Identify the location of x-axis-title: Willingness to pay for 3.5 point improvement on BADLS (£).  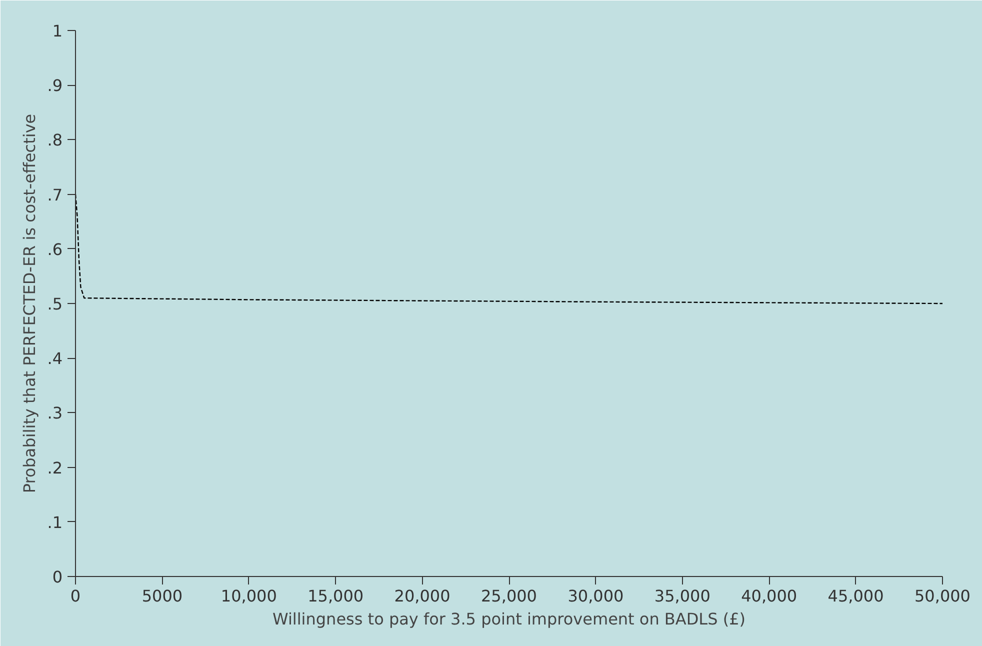
(509, 619).